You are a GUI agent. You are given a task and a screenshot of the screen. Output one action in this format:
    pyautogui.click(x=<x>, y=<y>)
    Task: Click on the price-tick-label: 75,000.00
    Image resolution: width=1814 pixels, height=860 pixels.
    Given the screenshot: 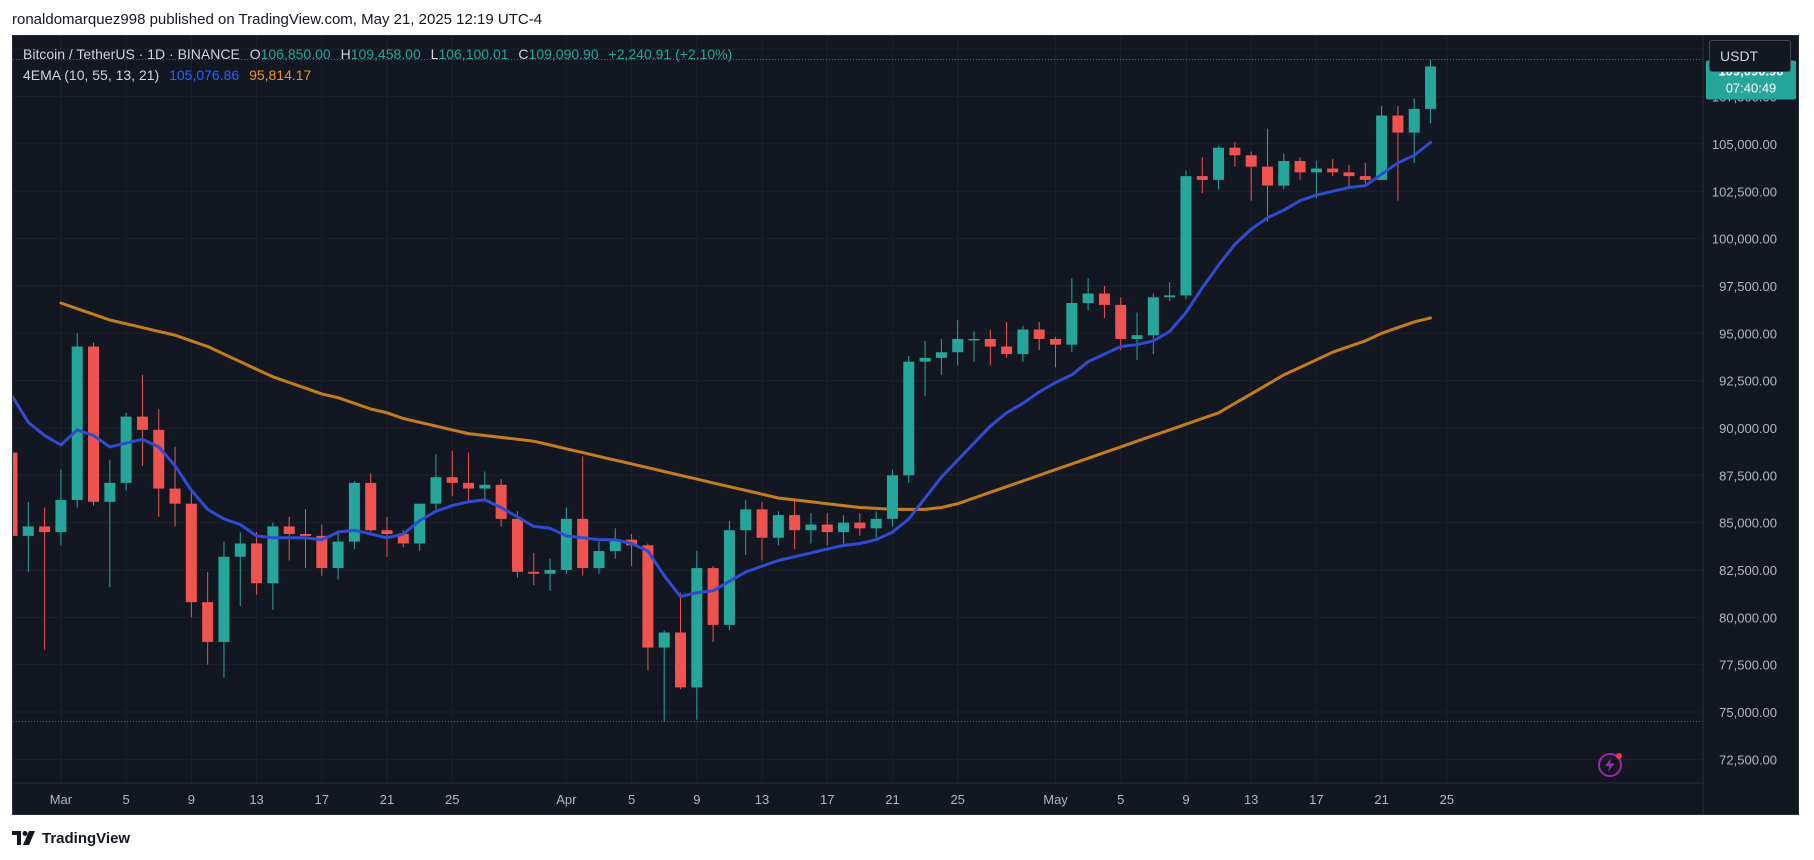 What is the action you would take?
    pyautogui.click(x=1748, y=712)
    